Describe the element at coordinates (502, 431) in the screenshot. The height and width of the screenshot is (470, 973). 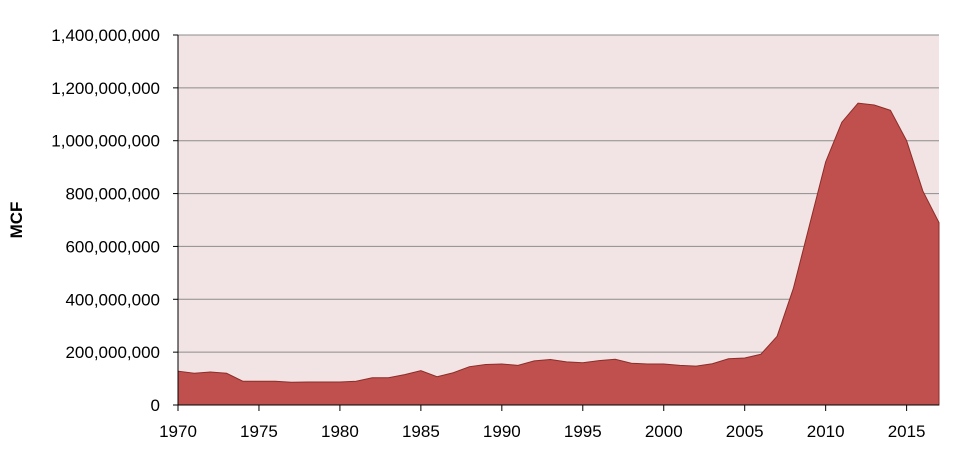
I see `x-tick-label: 1990` at that location.